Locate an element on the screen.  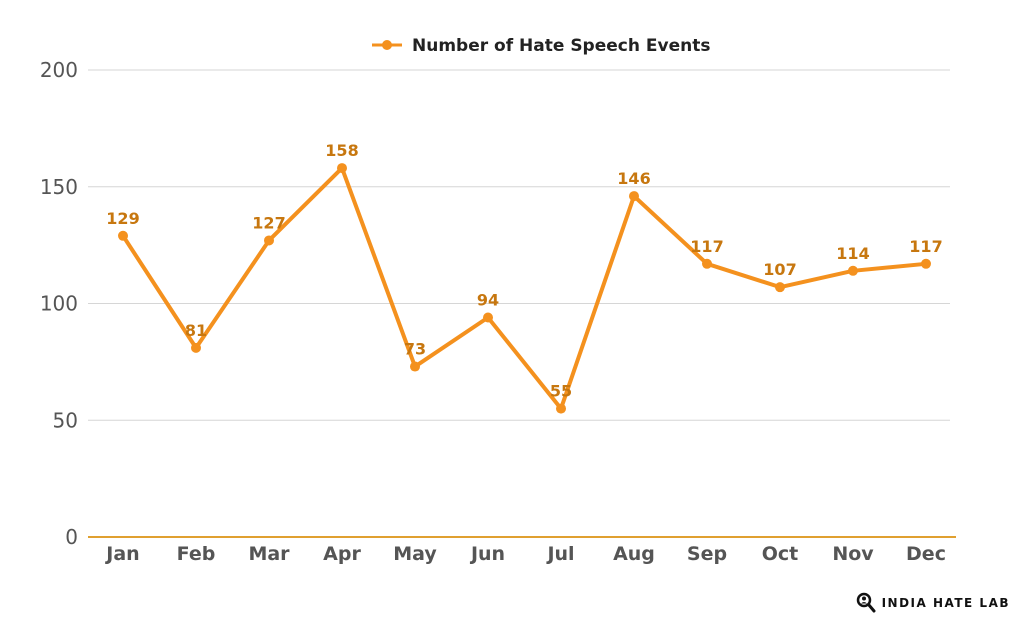
x-tick-label: Jul is located at coordinates (559, 554).